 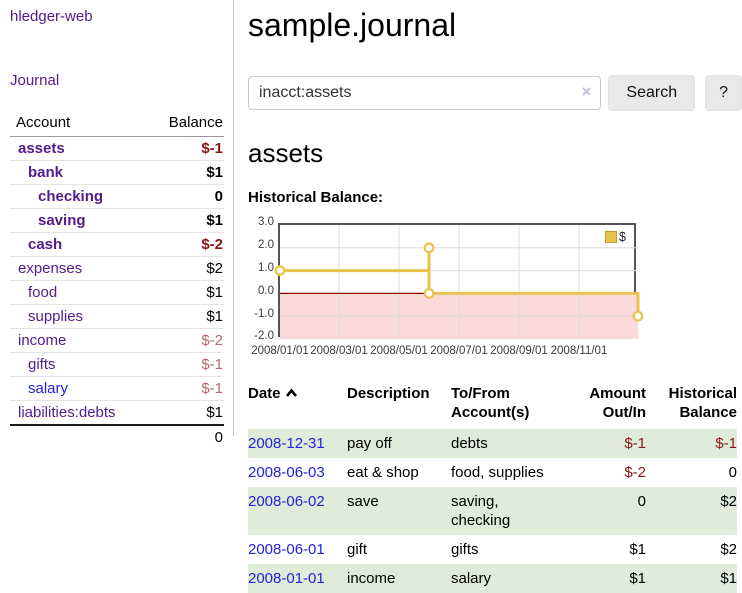 What do you see at coordinates (622, 237) in the screenshot?
I see `legend-label: $` at bounding box center [622, 237].